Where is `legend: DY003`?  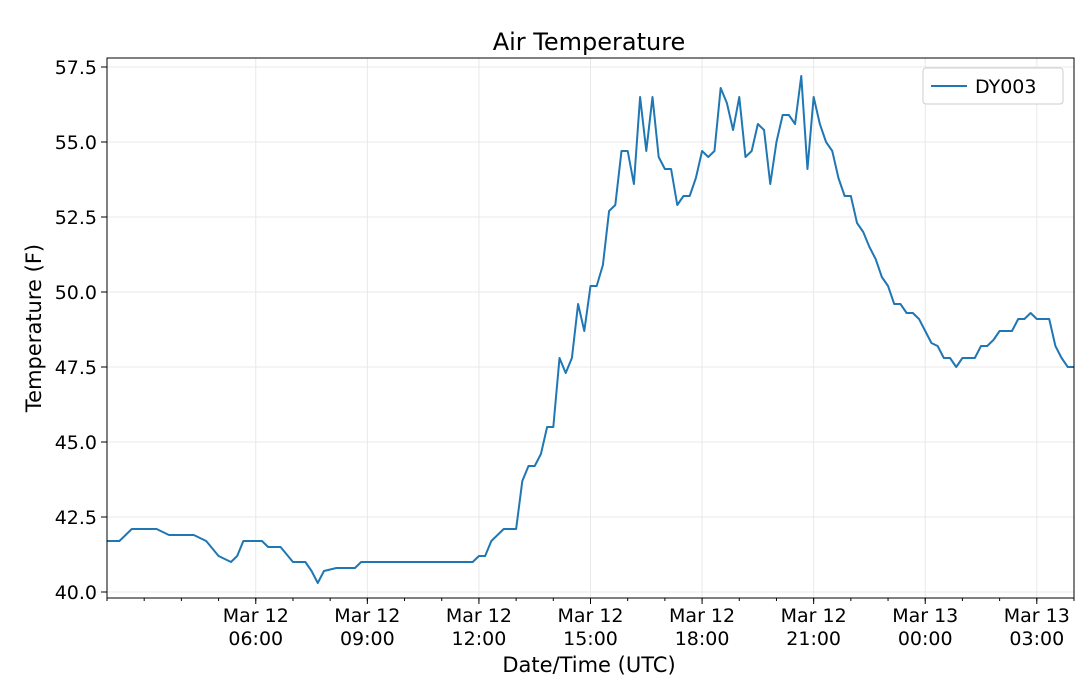
legend: DY003 is located at coordinates (993, 86).